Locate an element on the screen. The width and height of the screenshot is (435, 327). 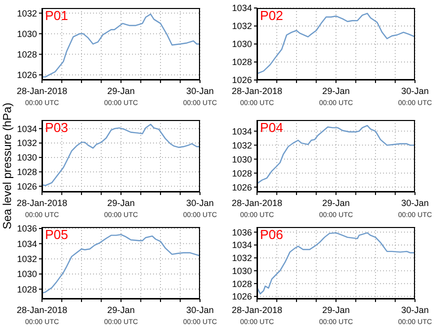
chart-title: P02 is located at coordinates (272, 15).